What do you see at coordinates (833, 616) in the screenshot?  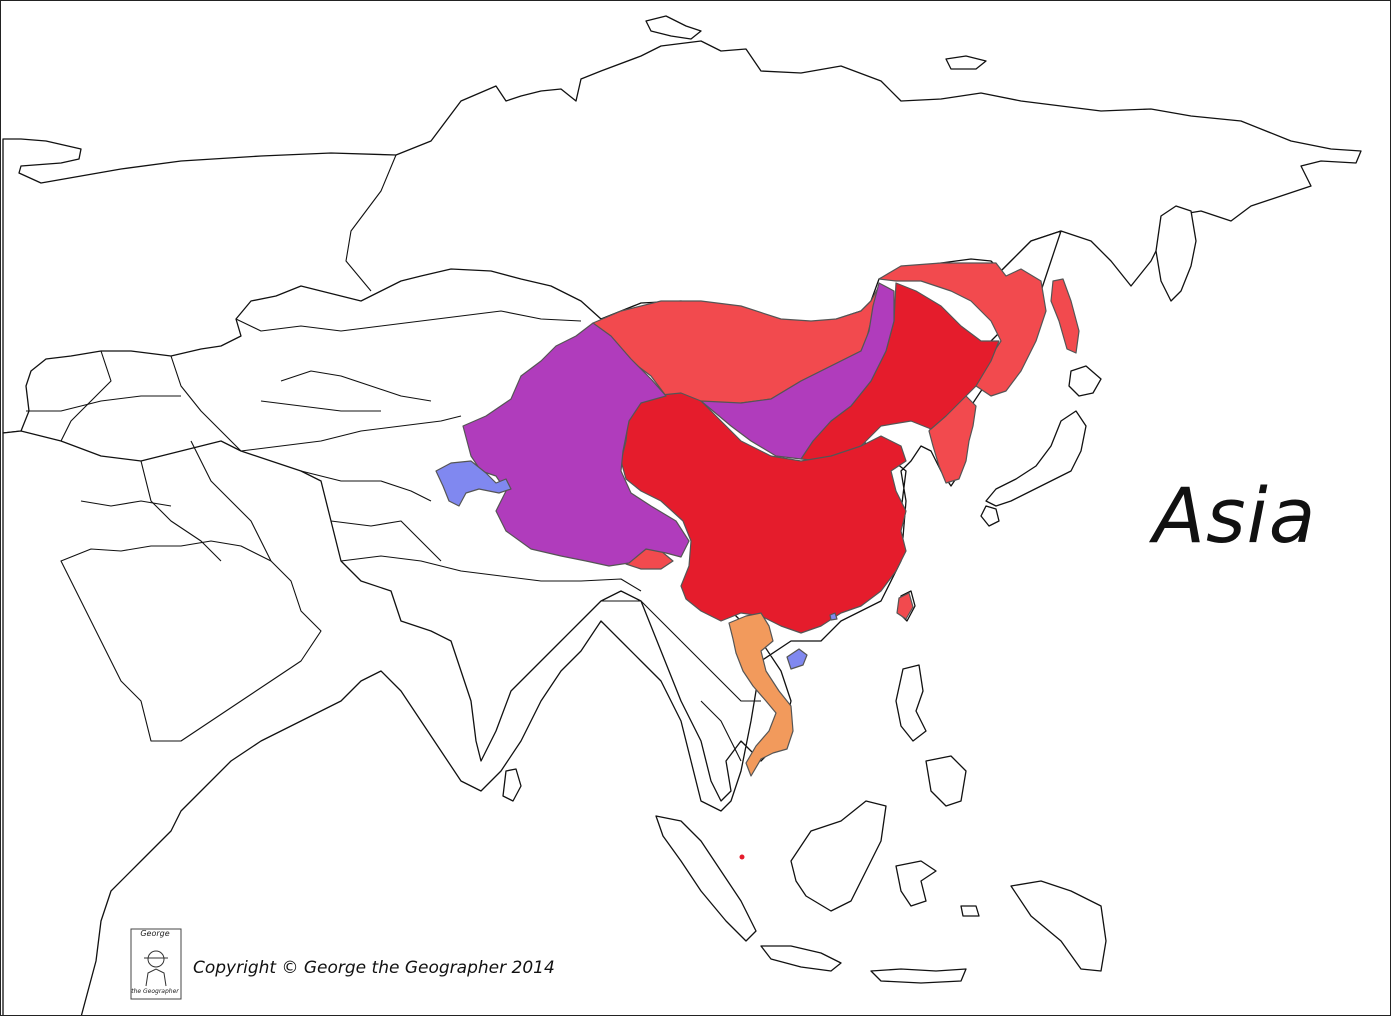 I see `region-small-blue` at bounding box center [833, 616].